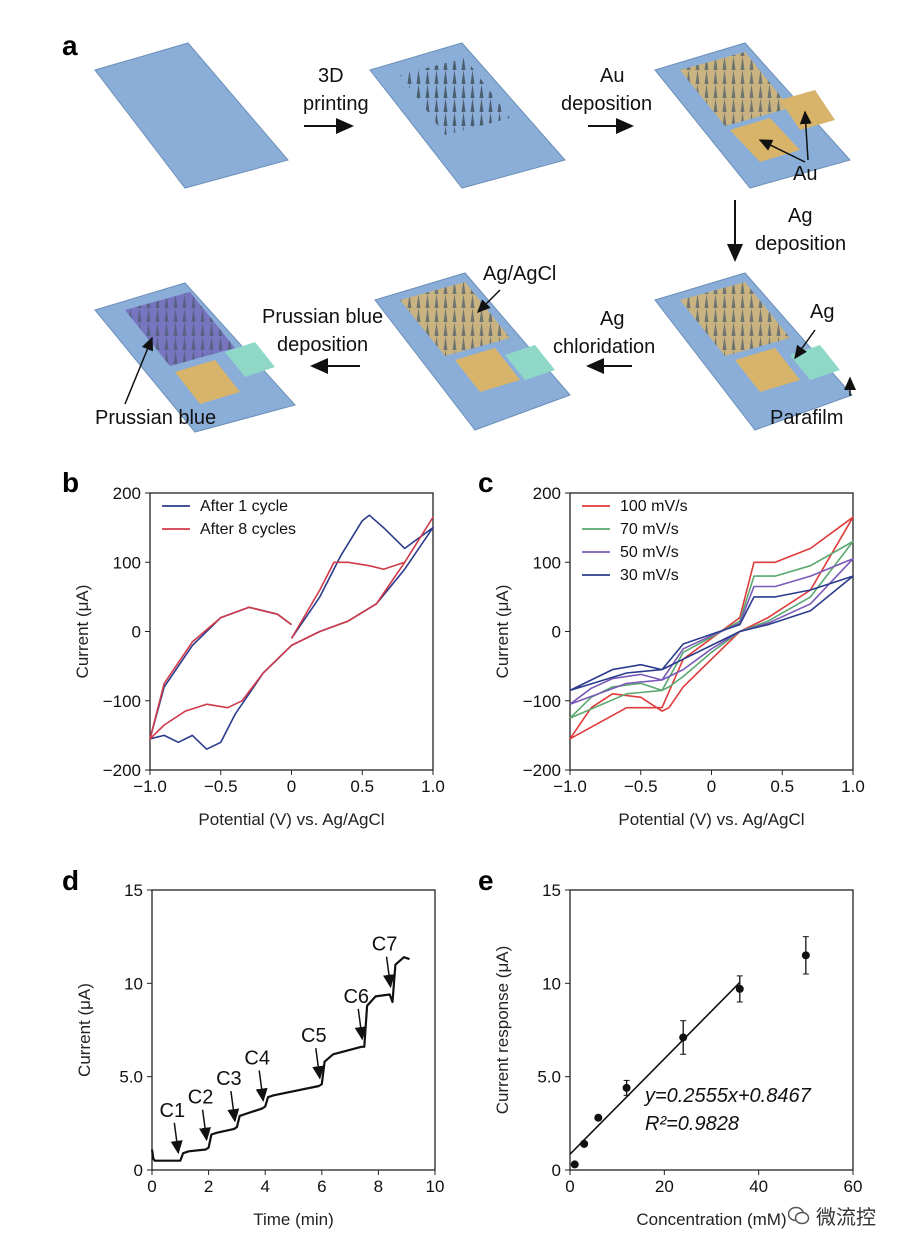 This screenshot has width=898, height=1249. What do you see at coordinates (173, 1111) in the screenshot?
I see `annotation-label: C1` at bounding box center [173, 1111].